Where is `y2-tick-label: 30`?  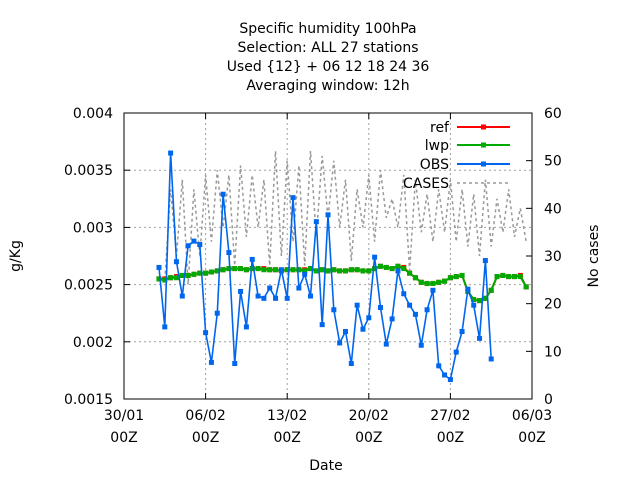
y2-tick-label: 30 is located at coordinates (553, 257).